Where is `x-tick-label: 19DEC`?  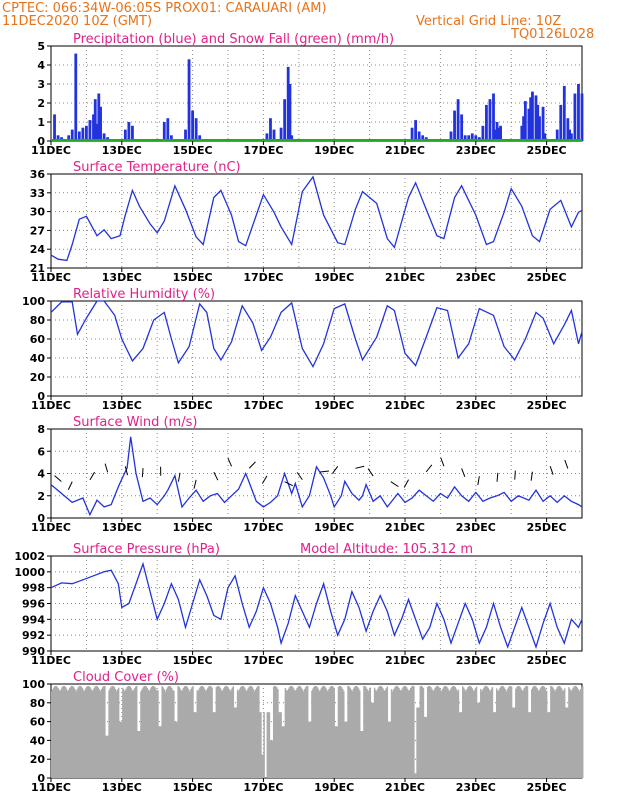
x-tick-label: 19DEC is located at coordinates (334, 527).